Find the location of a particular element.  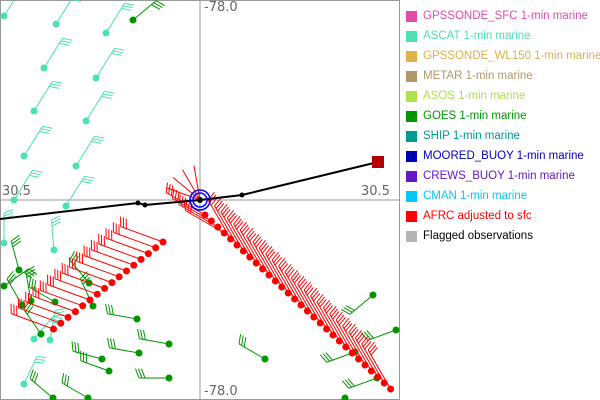

center-marker is located at coordinates (200, 200).